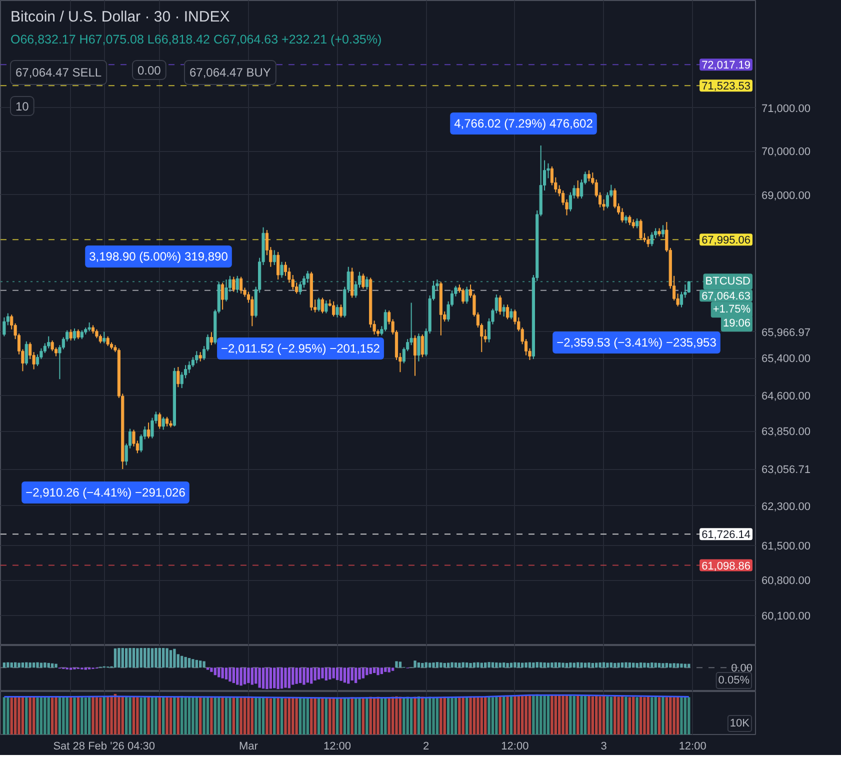 This screenshot has height=761, width=841. What do you see at coordinates (786, 332) in the screenshot?
I see `y-tick-label: 65,966.97` at bounding box center [786, 332].